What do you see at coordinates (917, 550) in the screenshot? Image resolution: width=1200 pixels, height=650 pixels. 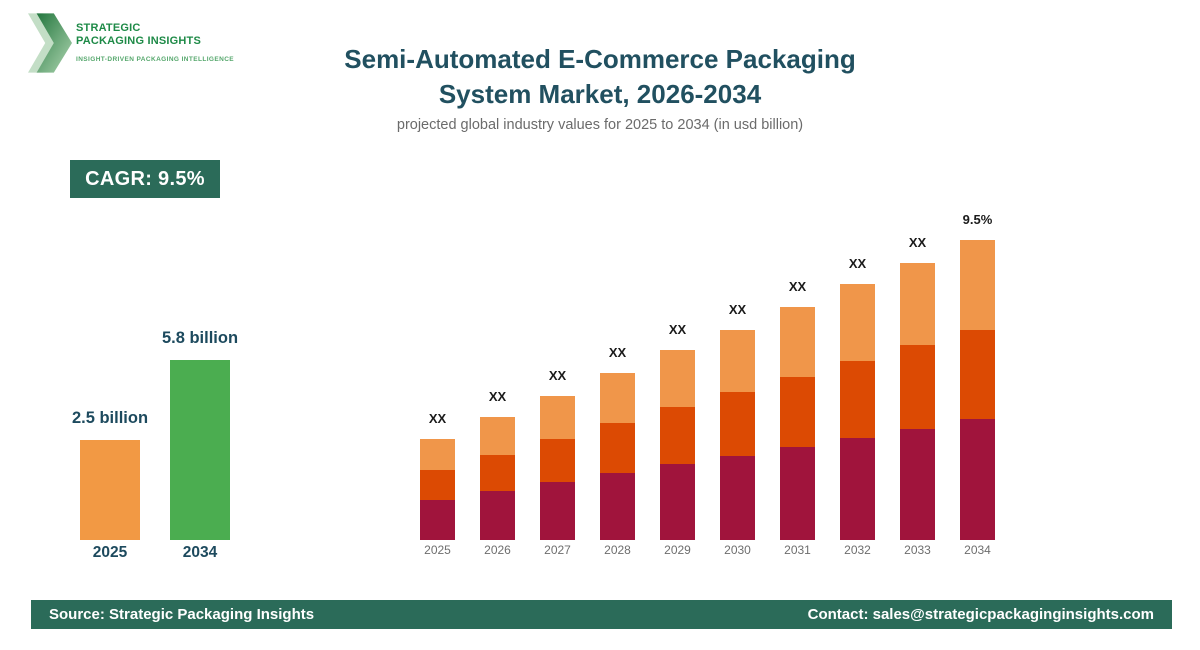 I see `axis-year-label-2033: 2033` at bounding box center [917, 550].